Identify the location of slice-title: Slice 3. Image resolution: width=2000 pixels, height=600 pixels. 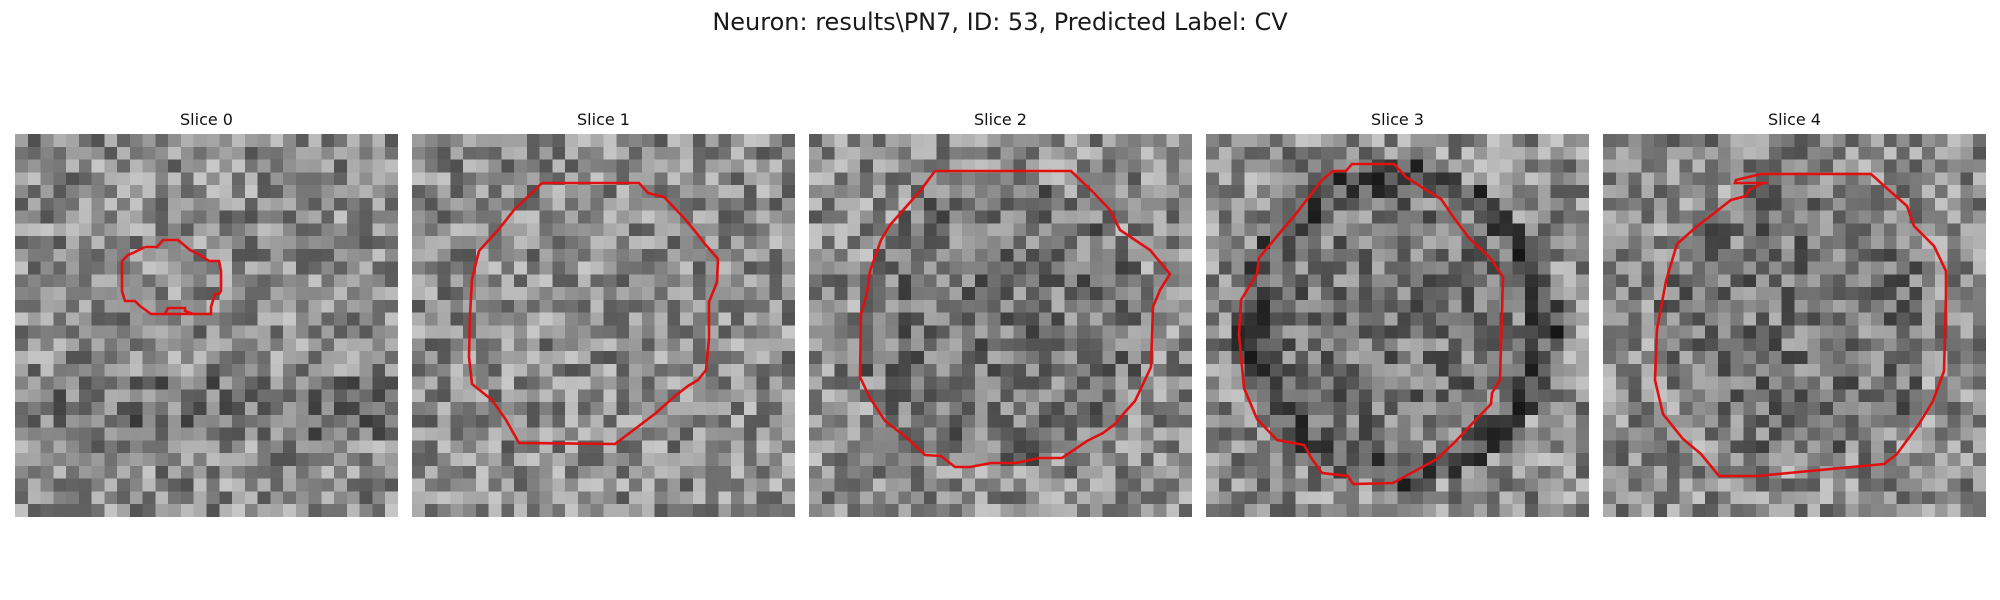
(1397, 121).